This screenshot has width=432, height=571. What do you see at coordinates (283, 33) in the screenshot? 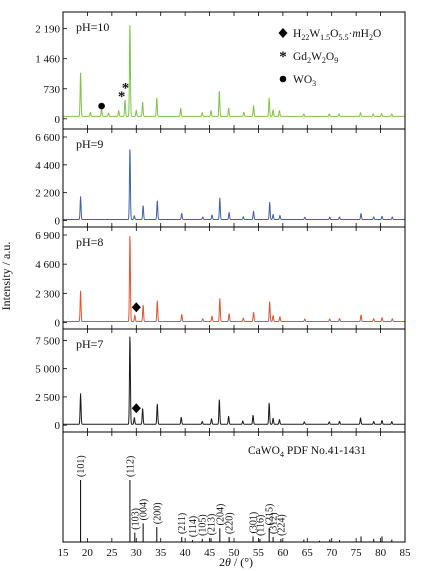
I see `legend-diamond-icon` at bounding box center [283, 33].